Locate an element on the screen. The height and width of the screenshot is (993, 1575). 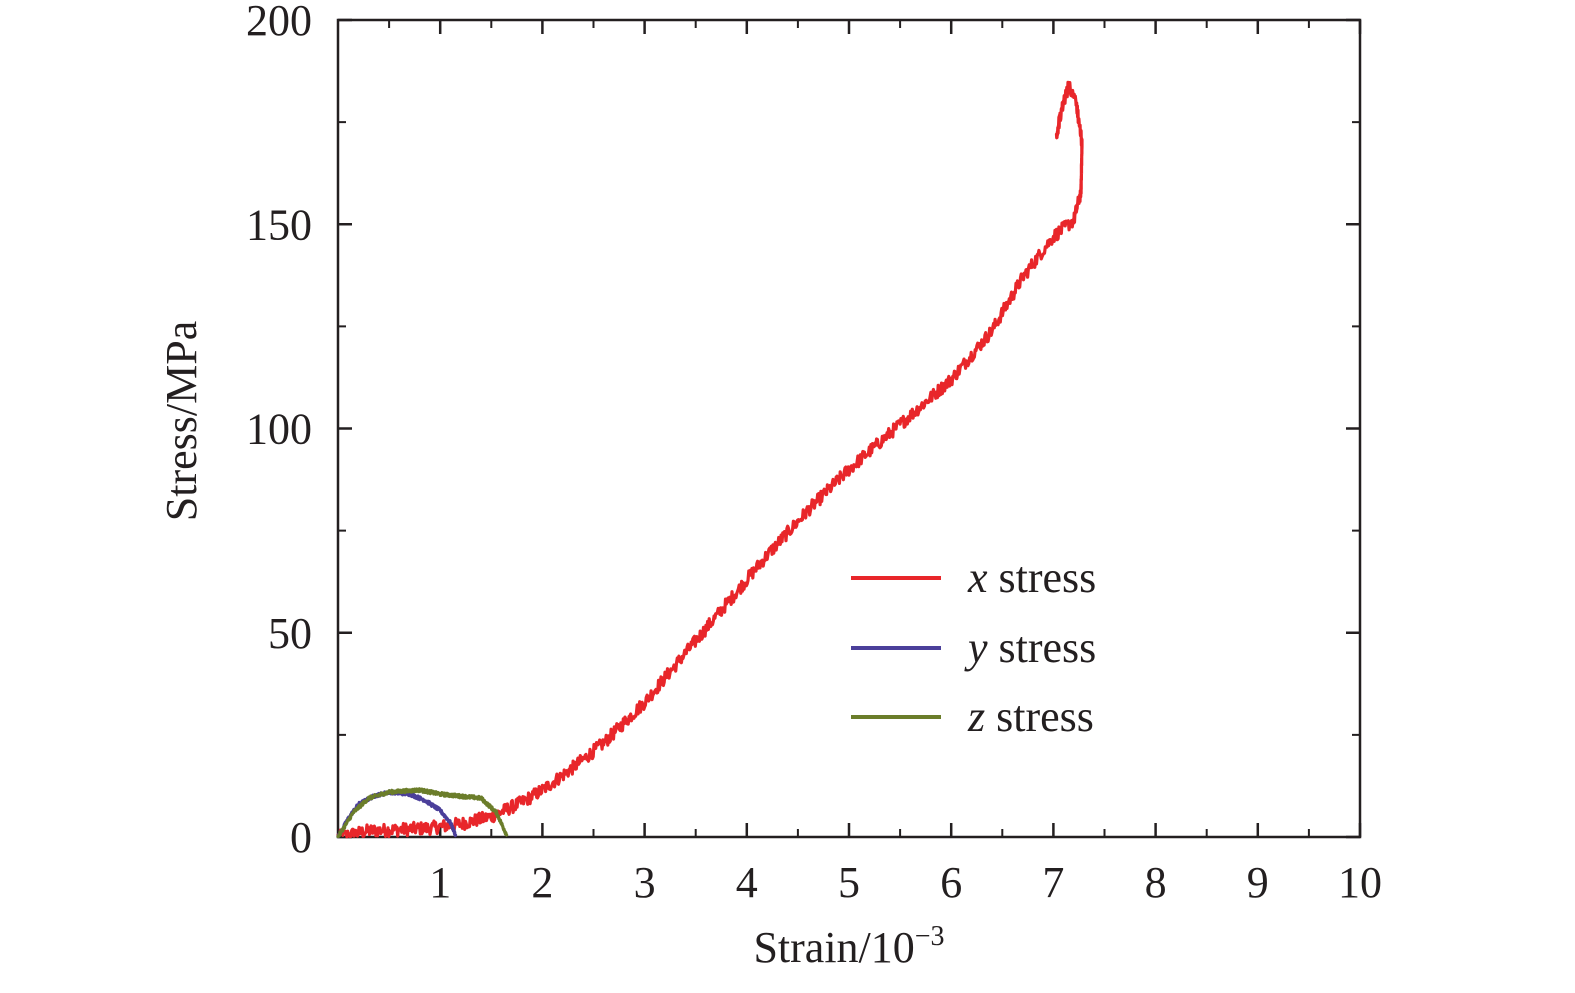
y-tick-label: 200 is located at coordinates (279, 22).